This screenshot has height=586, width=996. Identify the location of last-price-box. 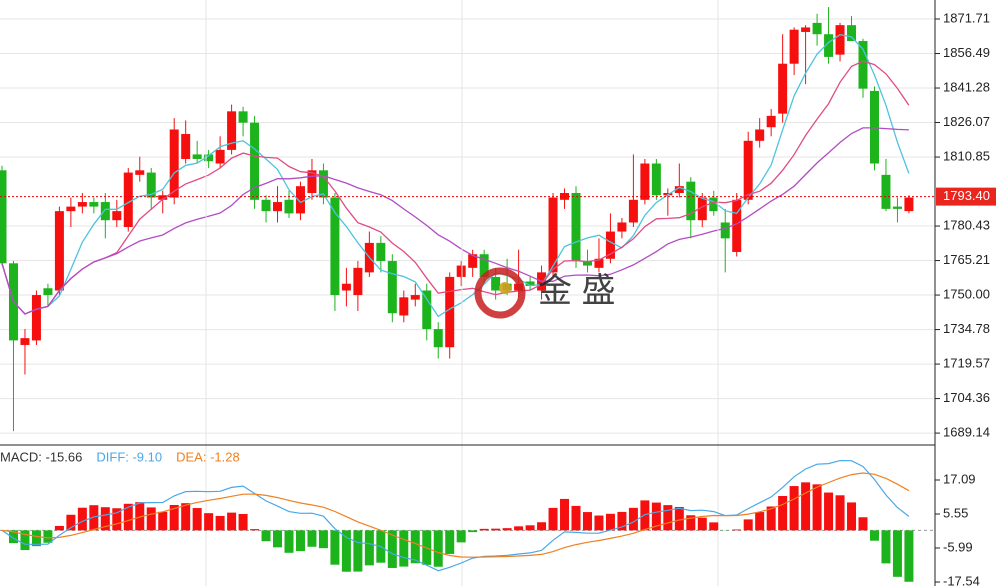
(966, 196).